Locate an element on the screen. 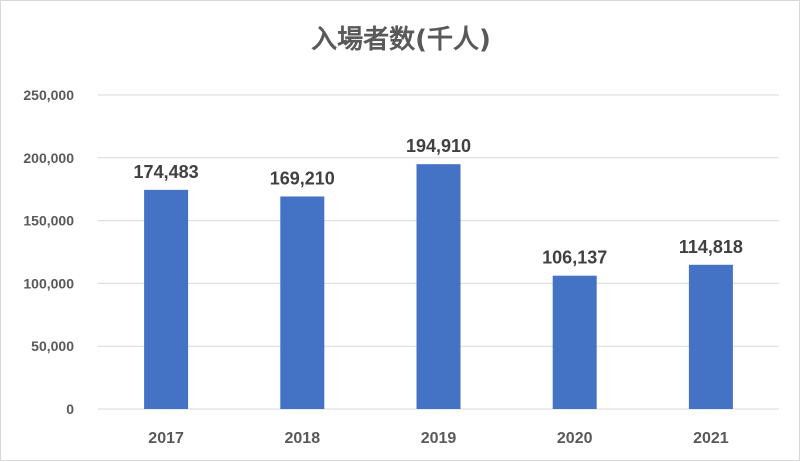  bar-2019 is located at coordinates (438, 286).